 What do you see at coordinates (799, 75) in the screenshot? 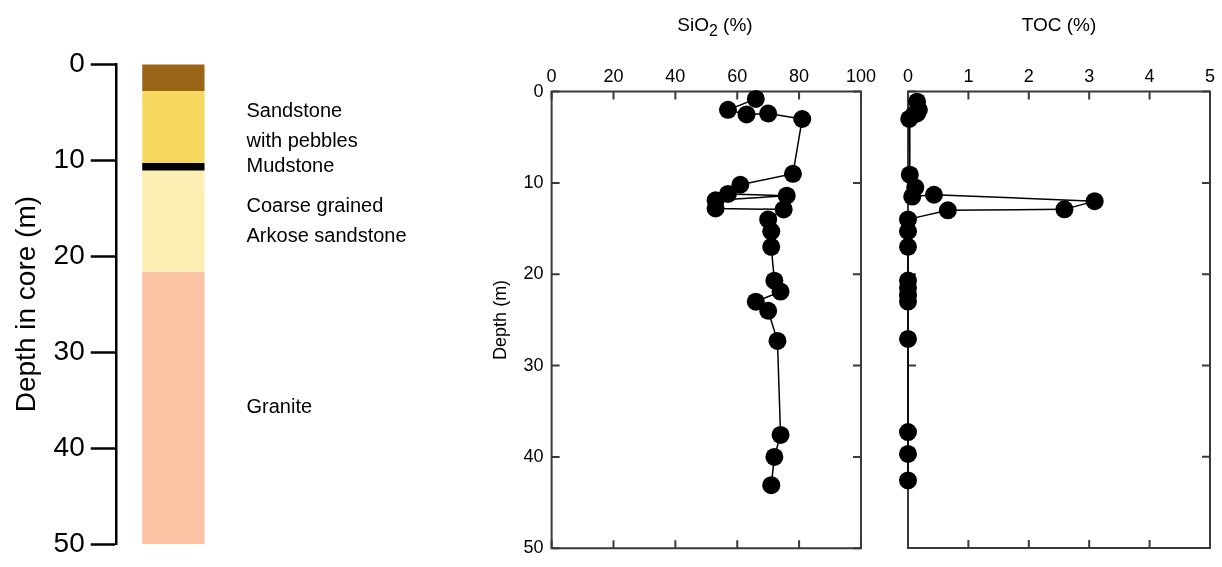
I see `x-tick-label: 80` at bounding box center [799, 75].